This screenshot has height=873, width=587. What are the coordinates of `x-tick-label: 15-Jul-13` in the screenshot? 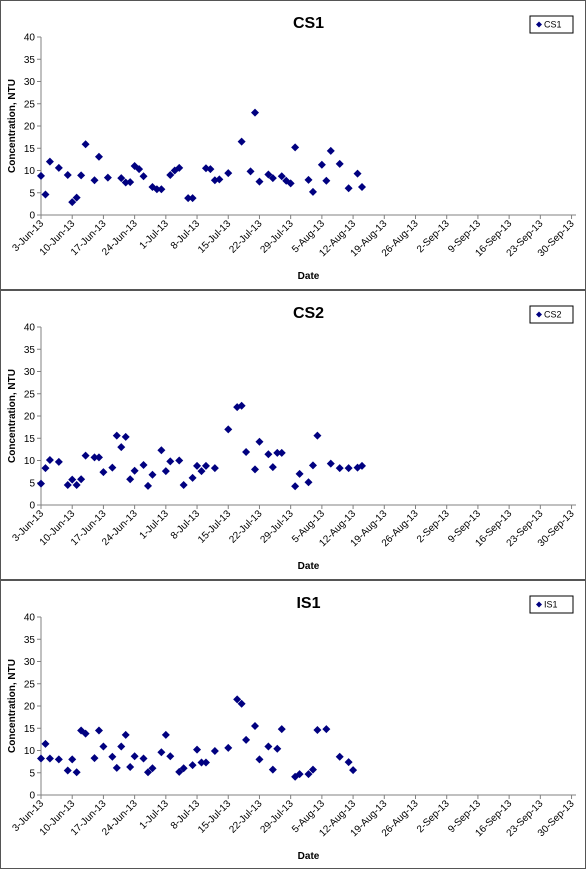 It's located at (215, 527).